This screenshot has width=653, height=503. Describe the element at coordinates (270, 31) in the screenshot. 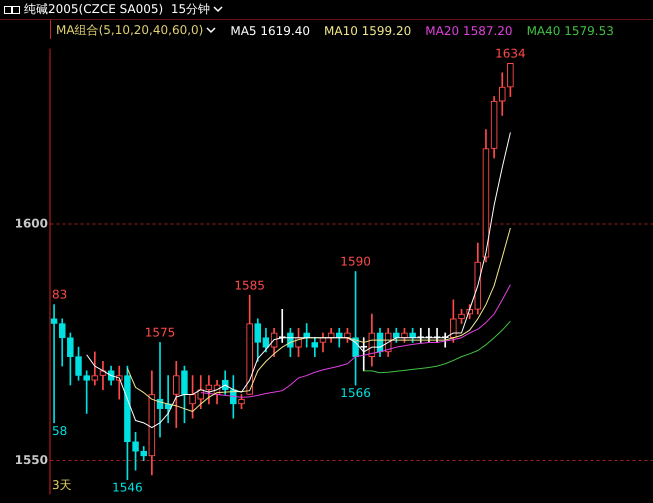

I see `legend-label: MA5 1619.40` at that location.